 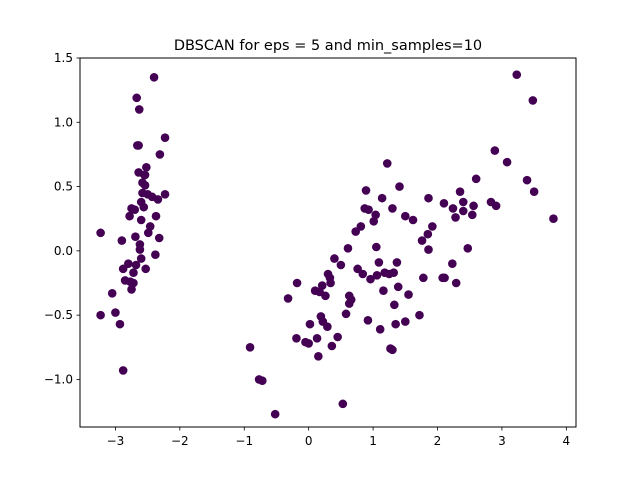 What do you see at coordinates (58, 379) in the screenshot?
I see `y-tick-label: −1.0` at bounding box center [58, 379].